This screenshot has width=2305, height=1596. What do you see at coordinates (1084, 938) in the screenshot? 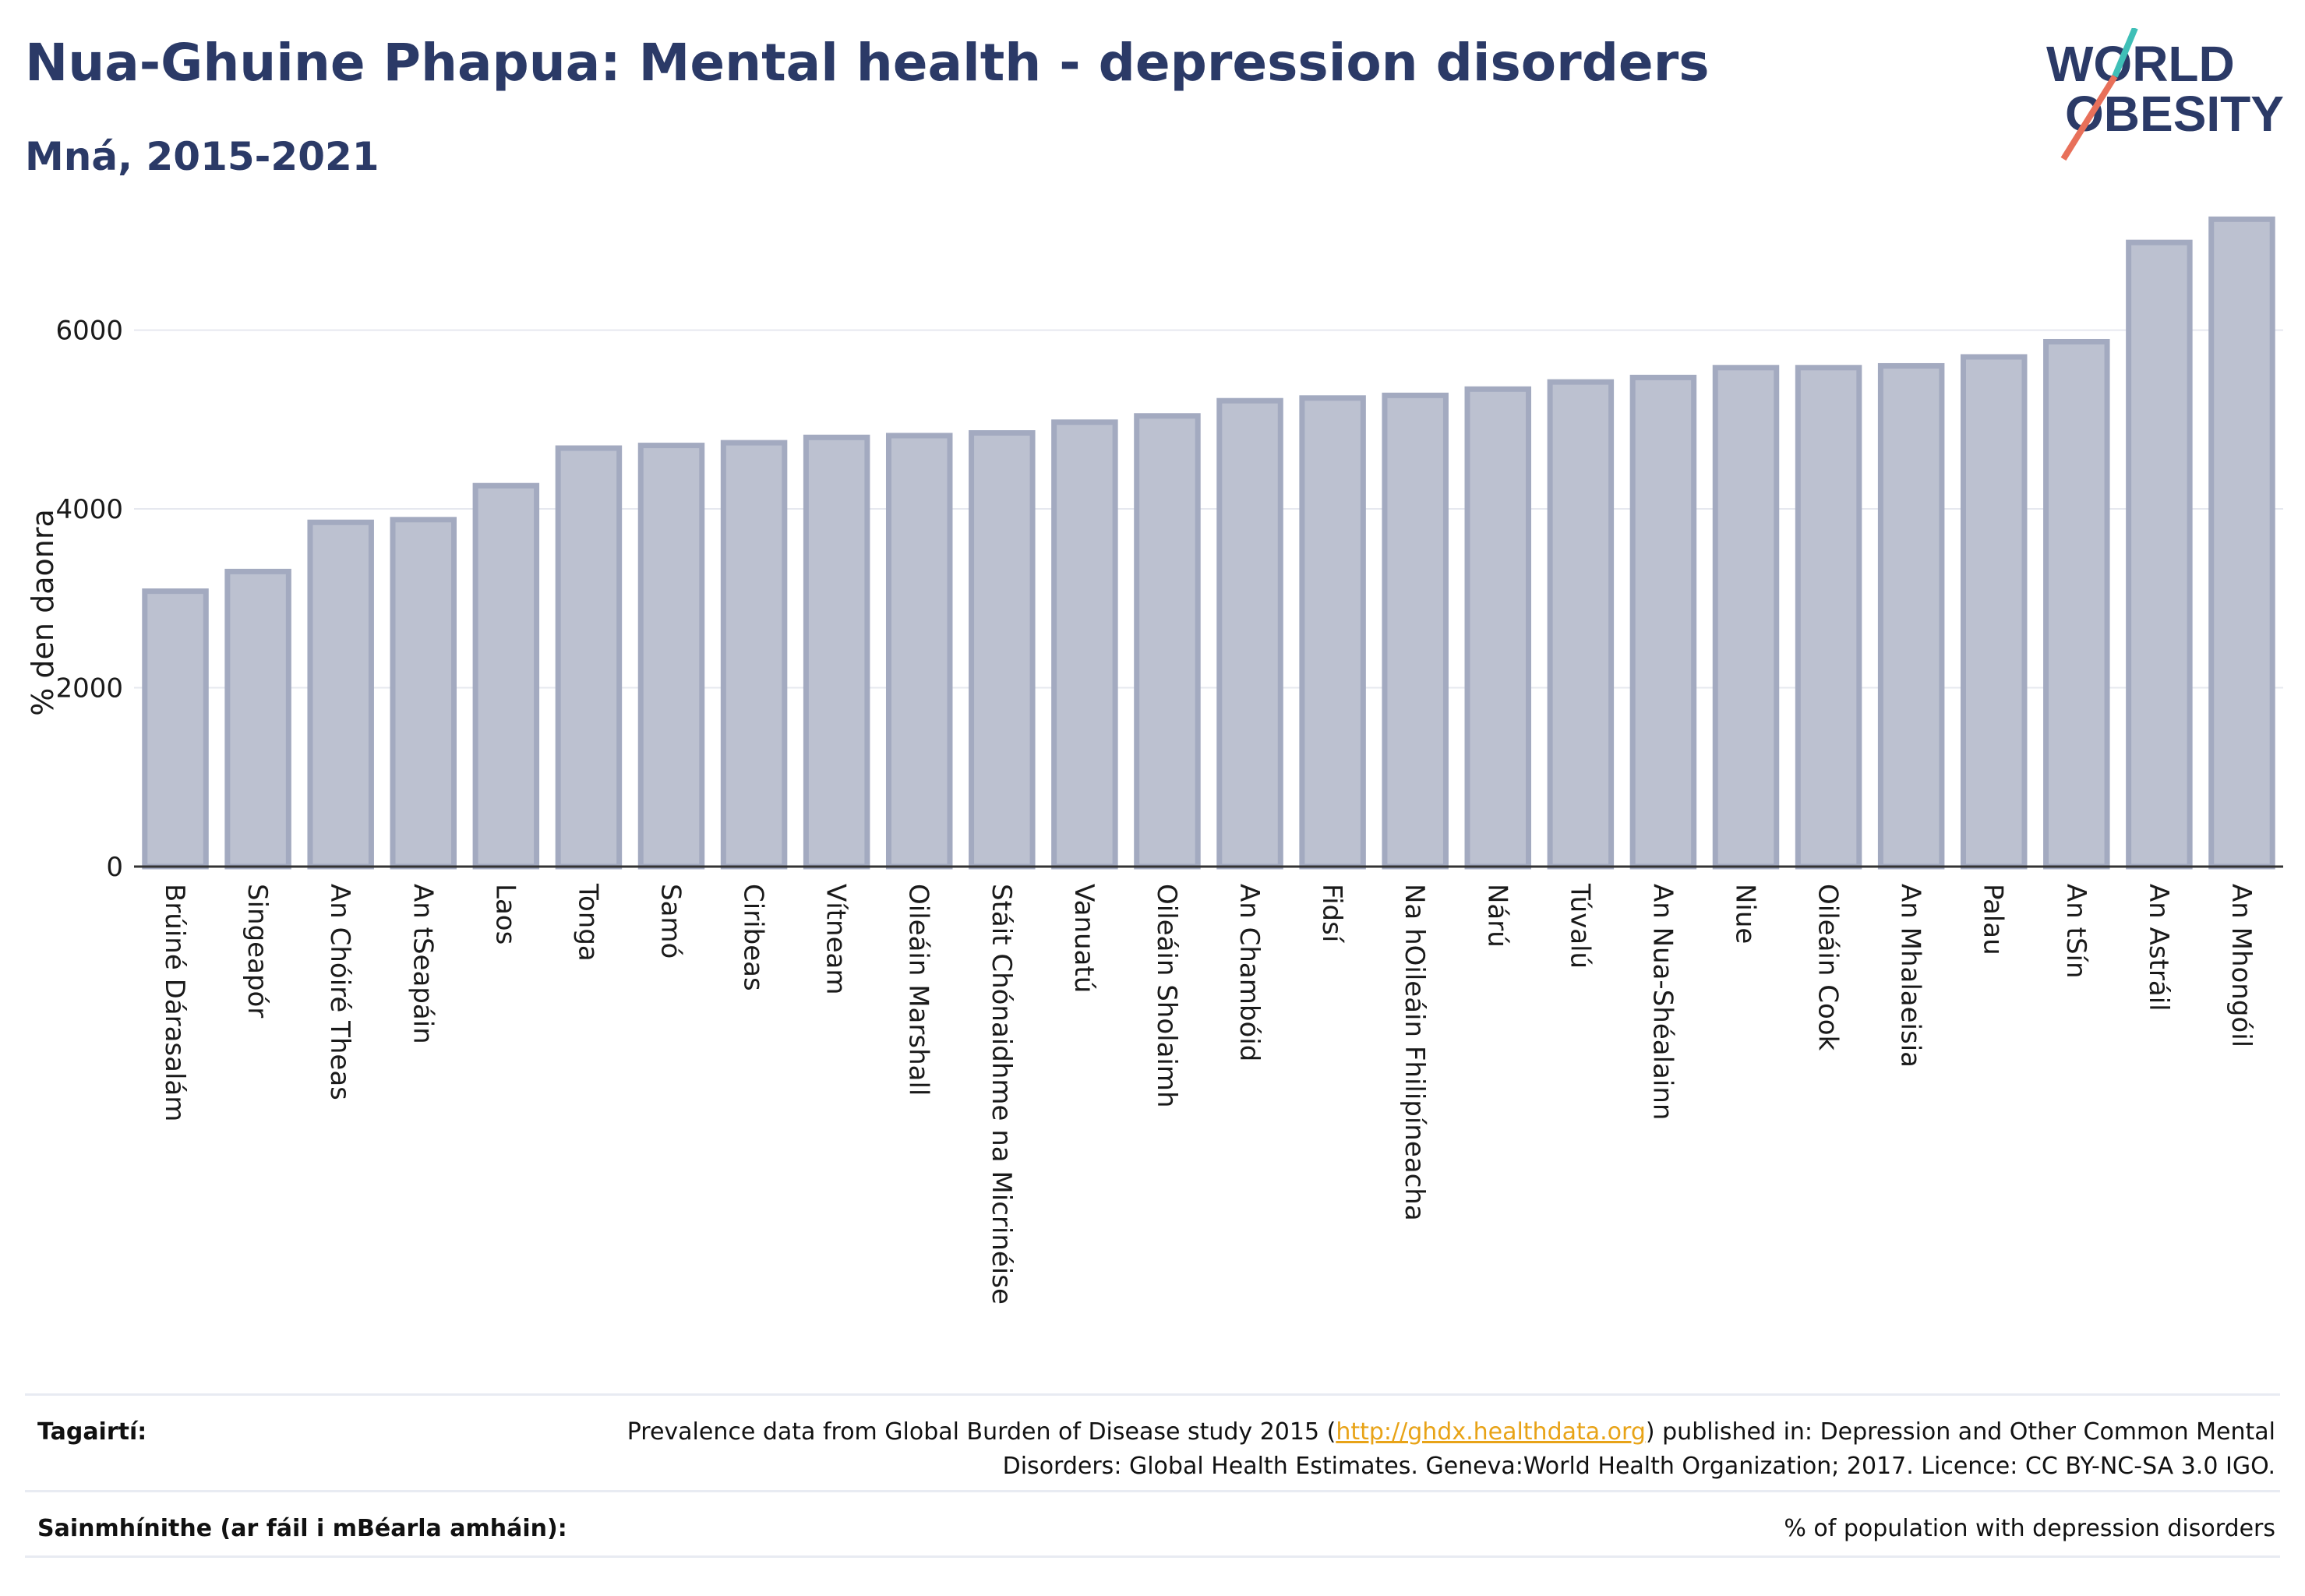
I see `x-category-label: Vanuatú` at bounding box center [1084, 938].